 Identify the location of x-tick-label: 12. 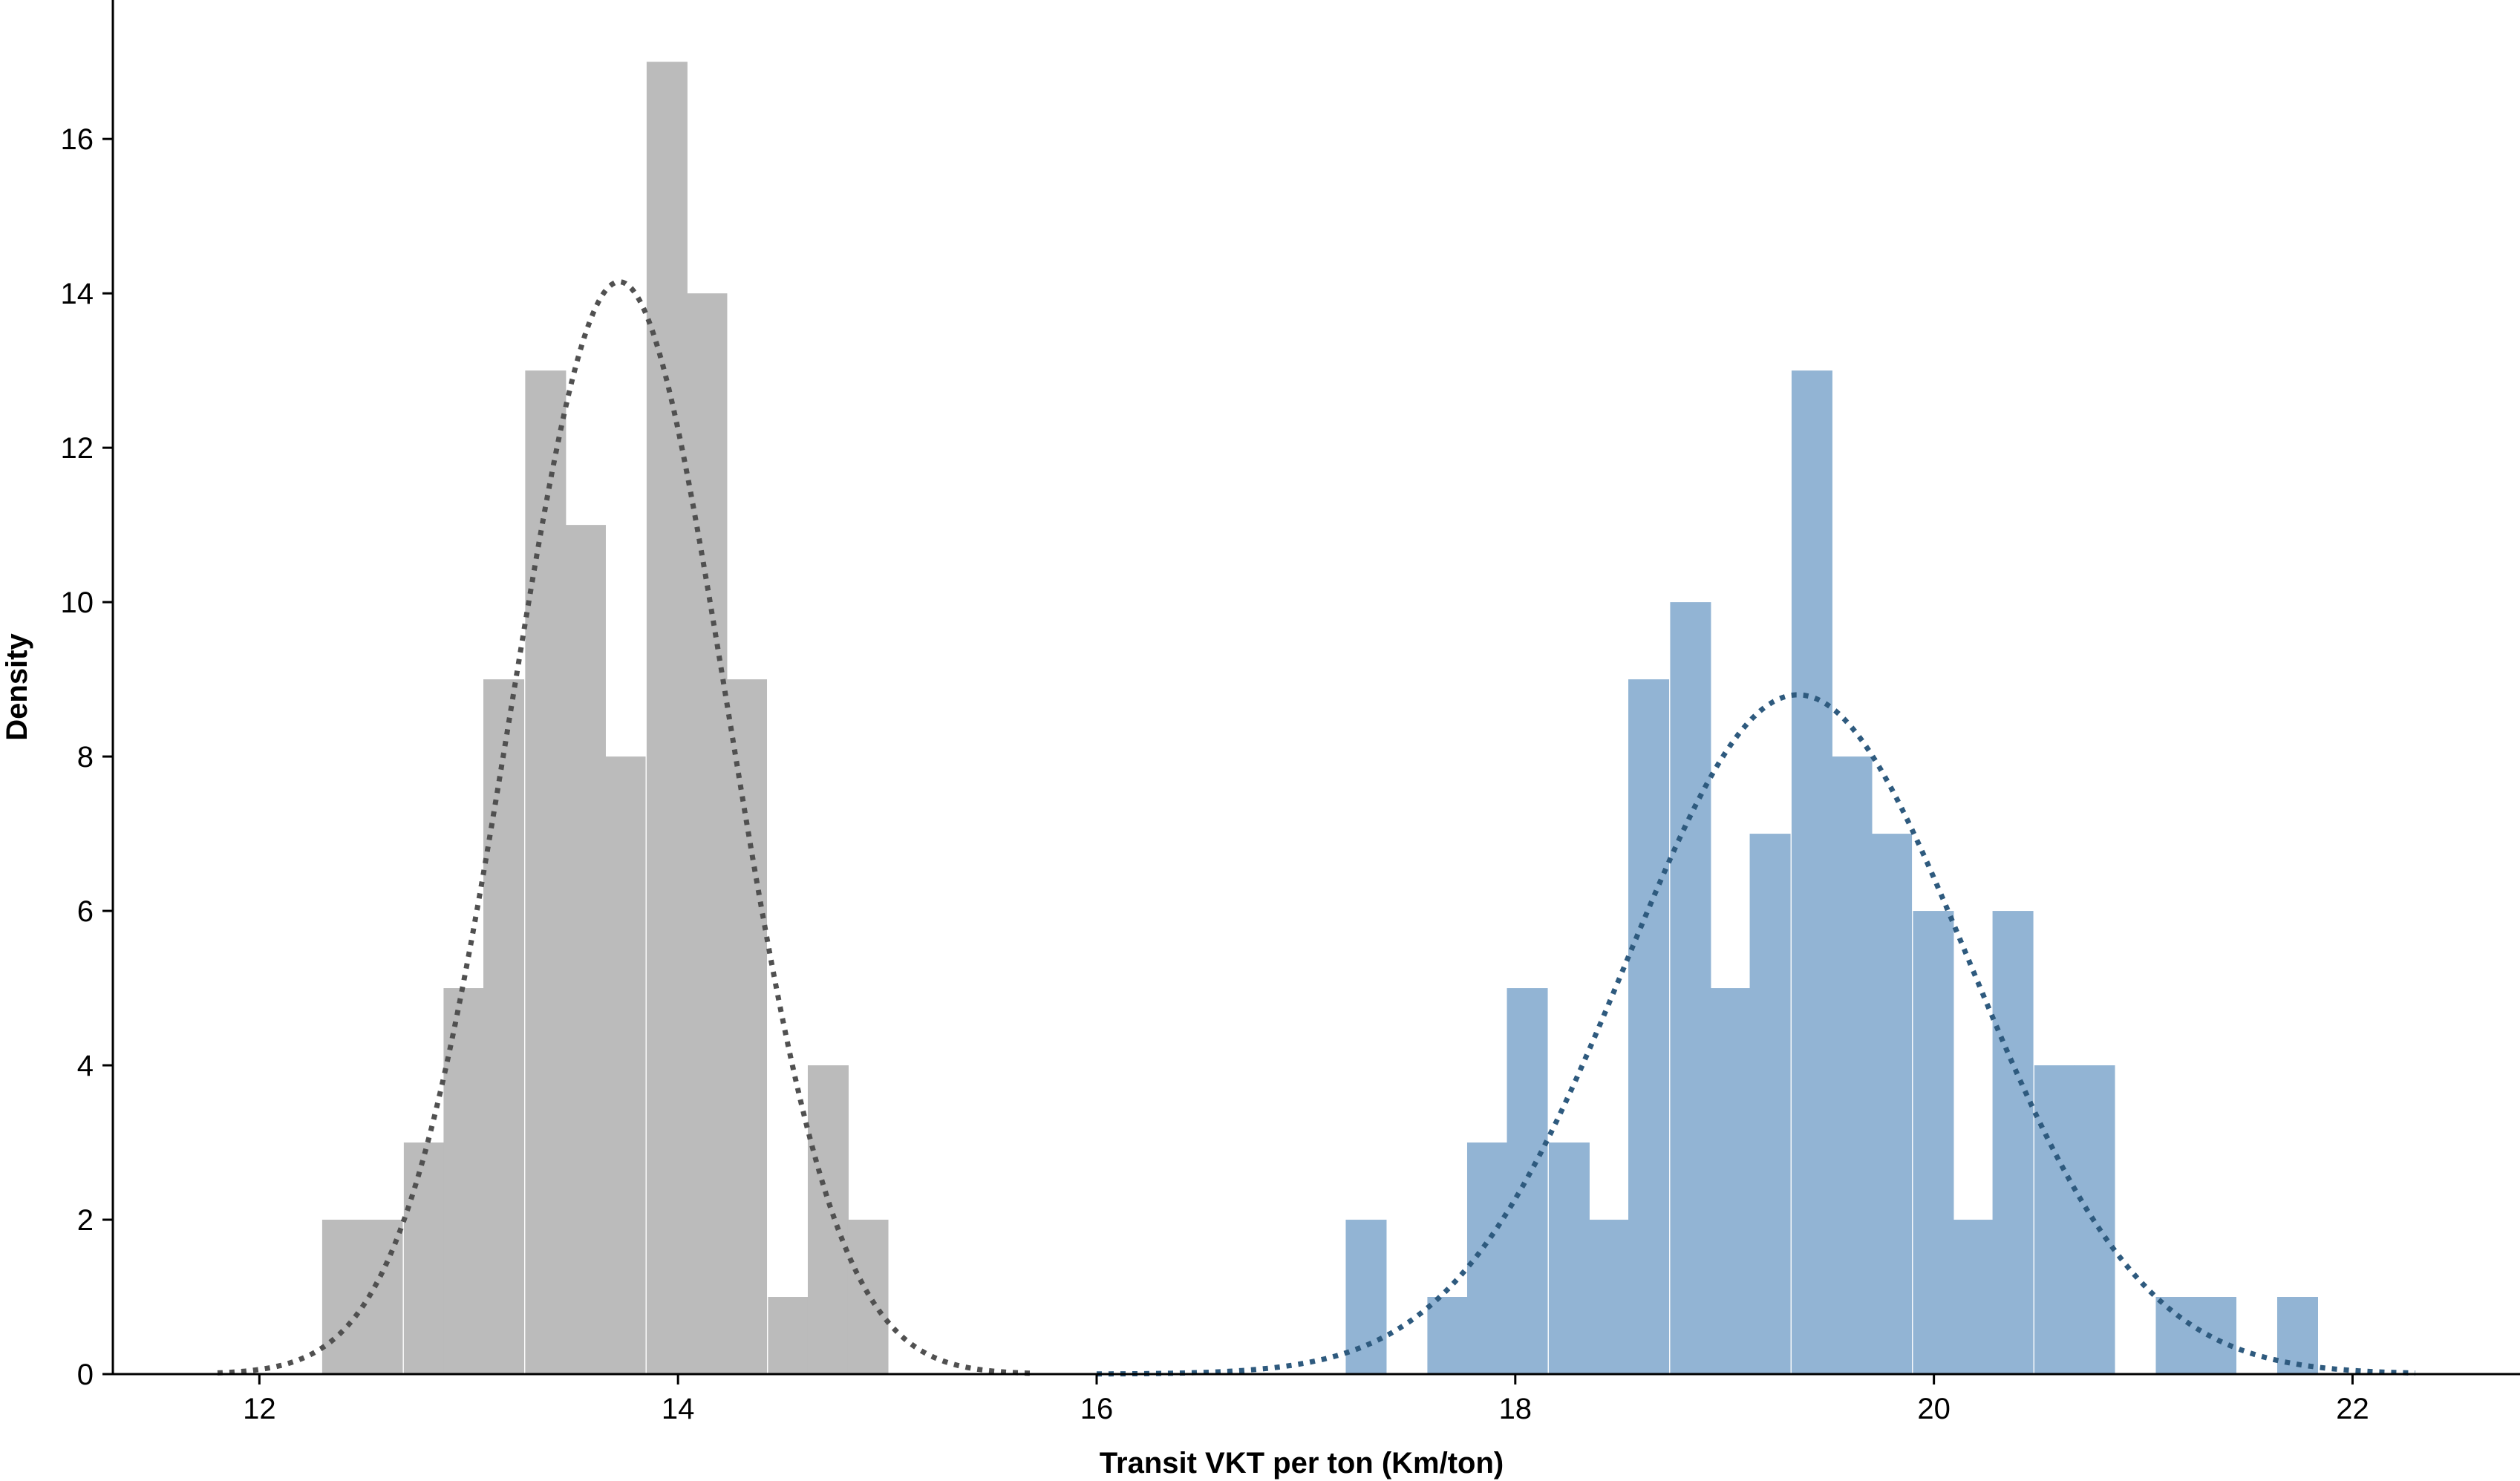
(260, 1409).